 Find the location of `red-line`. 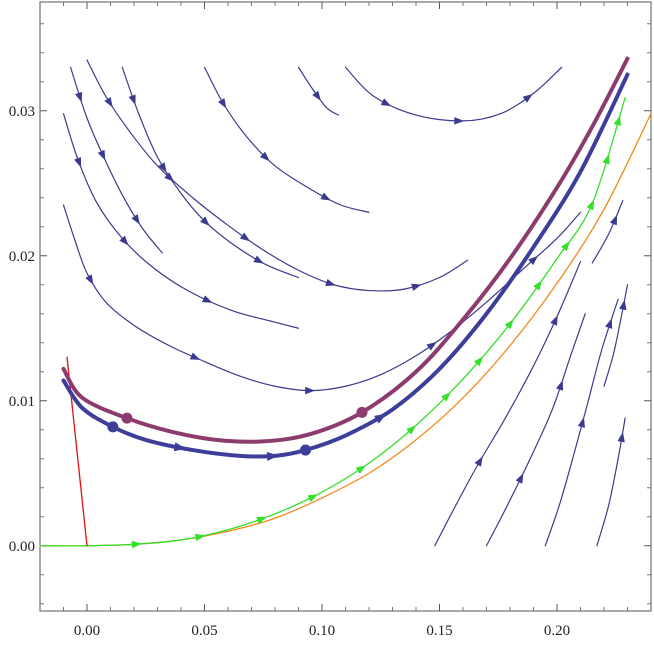

red-line is located at coordinates (77, 451).